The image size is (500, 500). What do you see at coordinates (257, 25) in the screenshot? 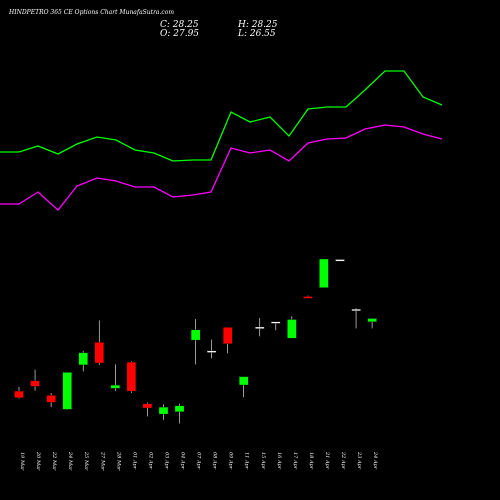
I see `ohlc-high-label: H: 28.25` at bounding box center [257, 25].